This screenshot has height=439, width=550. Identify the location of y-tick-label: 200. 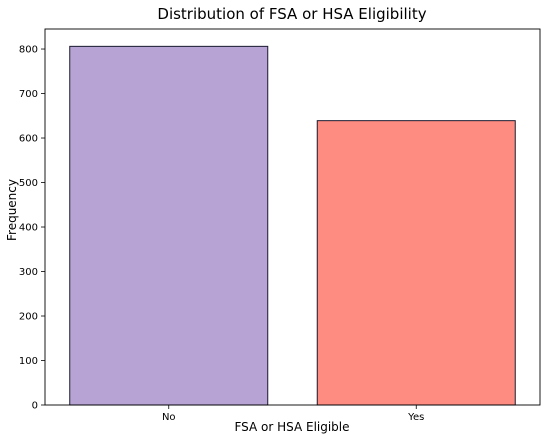
(28, 317).